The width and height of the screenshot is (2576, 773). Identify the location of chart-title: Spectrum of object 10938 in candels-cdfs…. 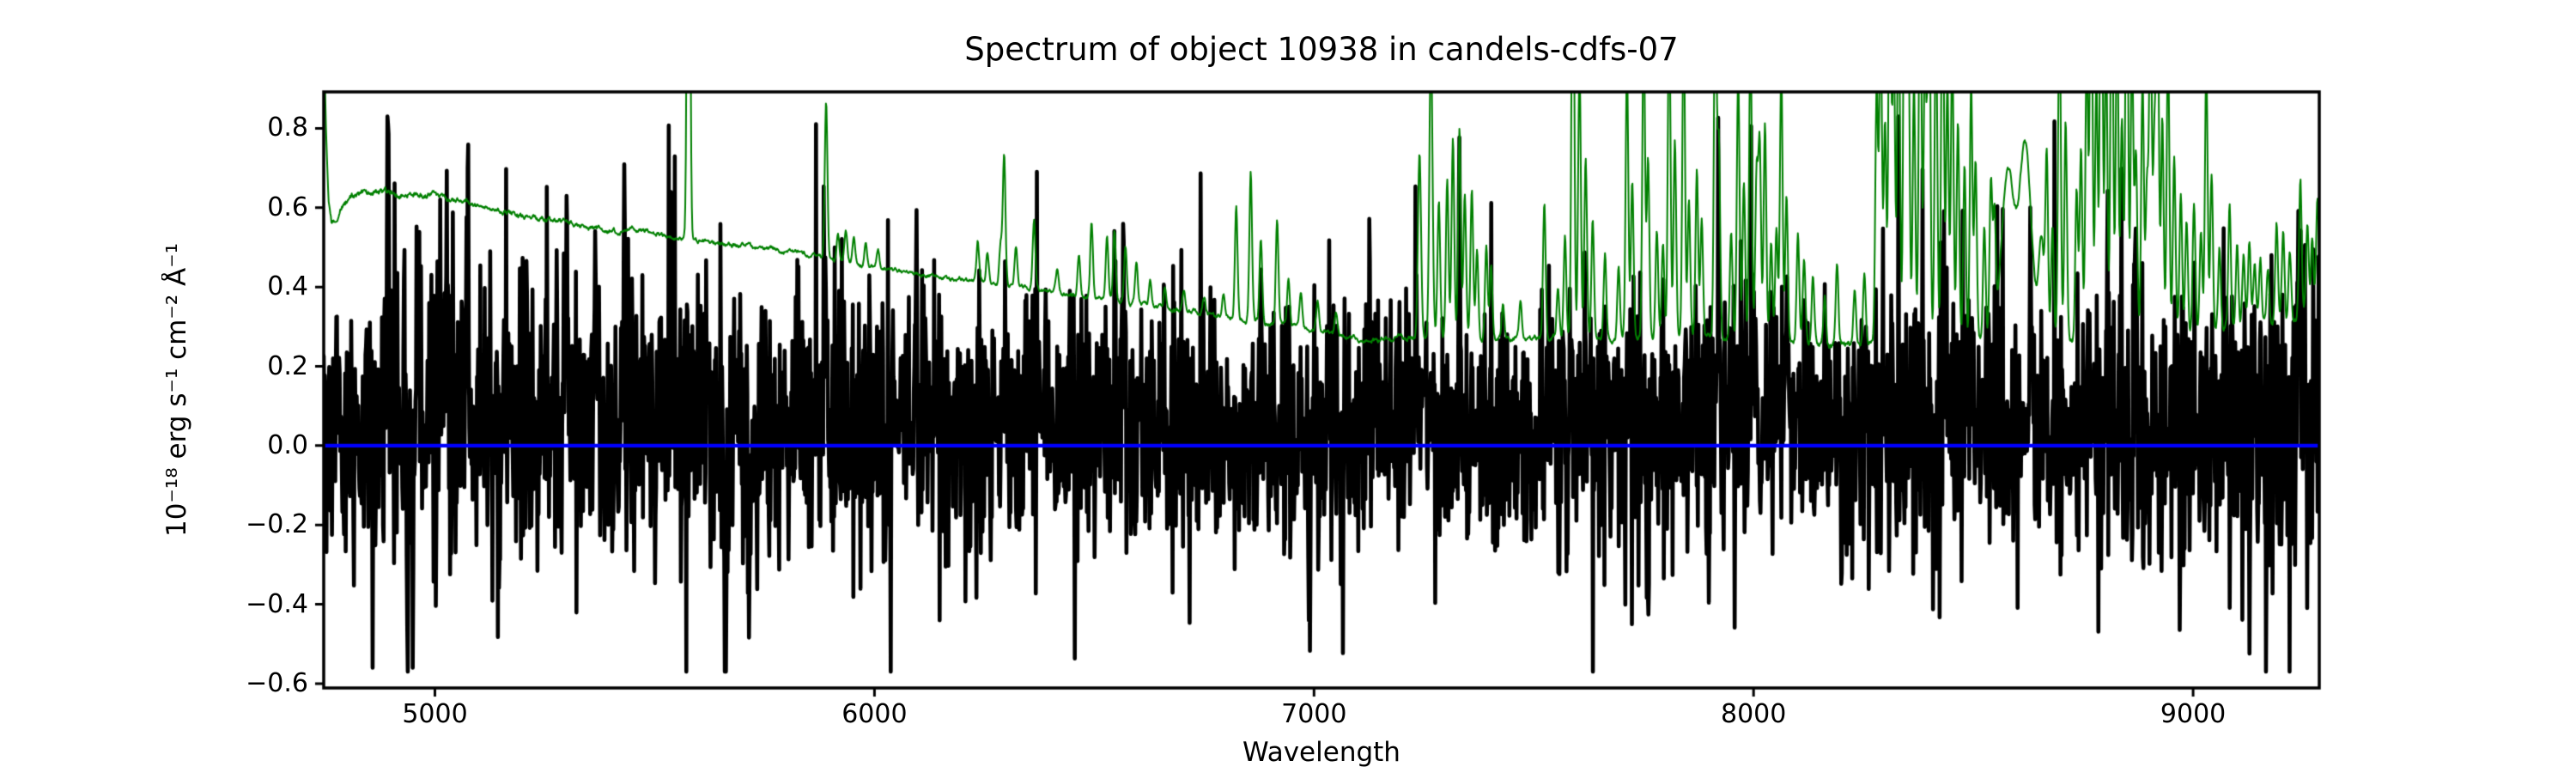
(1321, 49).